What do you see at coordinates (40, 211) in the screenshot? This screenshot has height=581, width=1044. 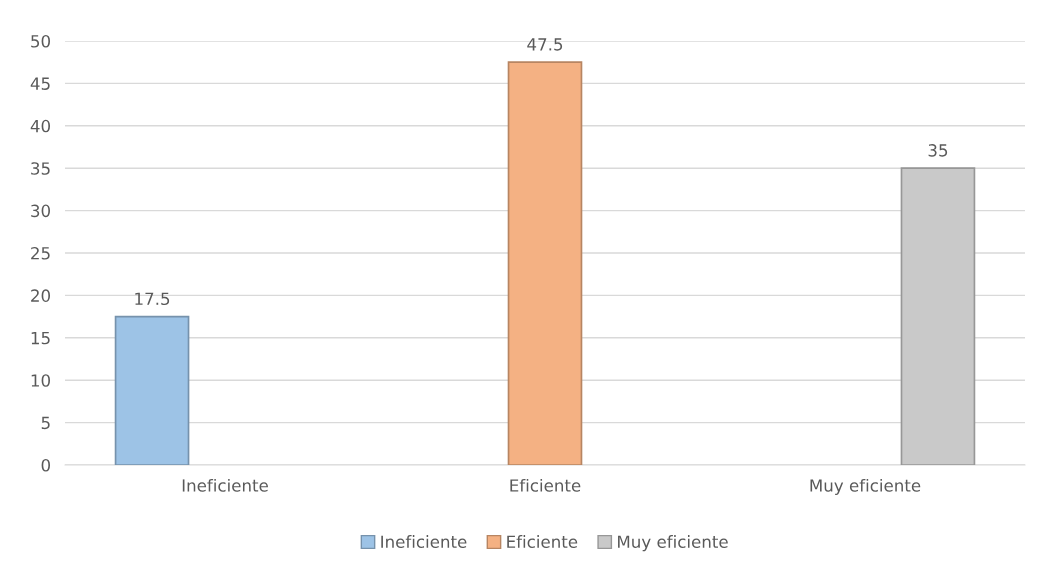 I see `y-tick-label: 30` at bounding box center [40, 211].